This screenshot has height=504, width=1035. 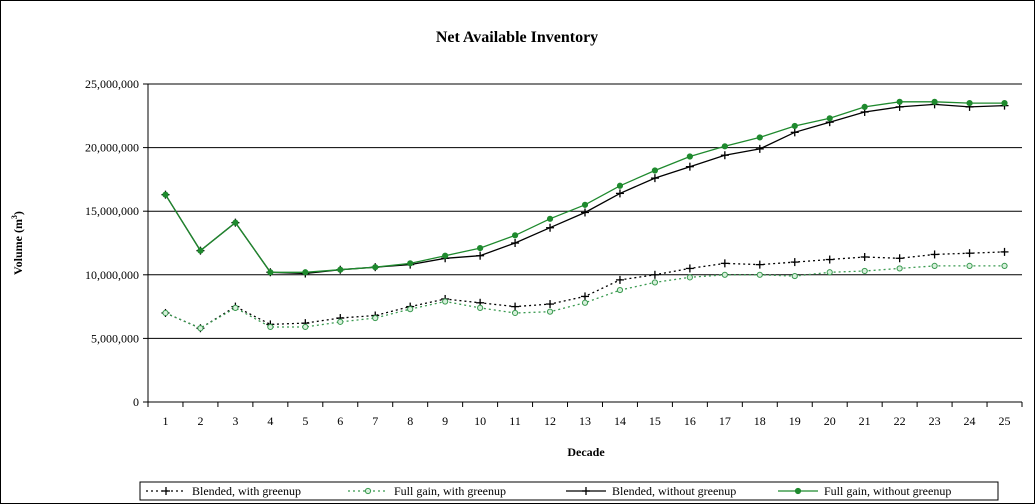 I want to click on series-line, so click(x=585, y=290).